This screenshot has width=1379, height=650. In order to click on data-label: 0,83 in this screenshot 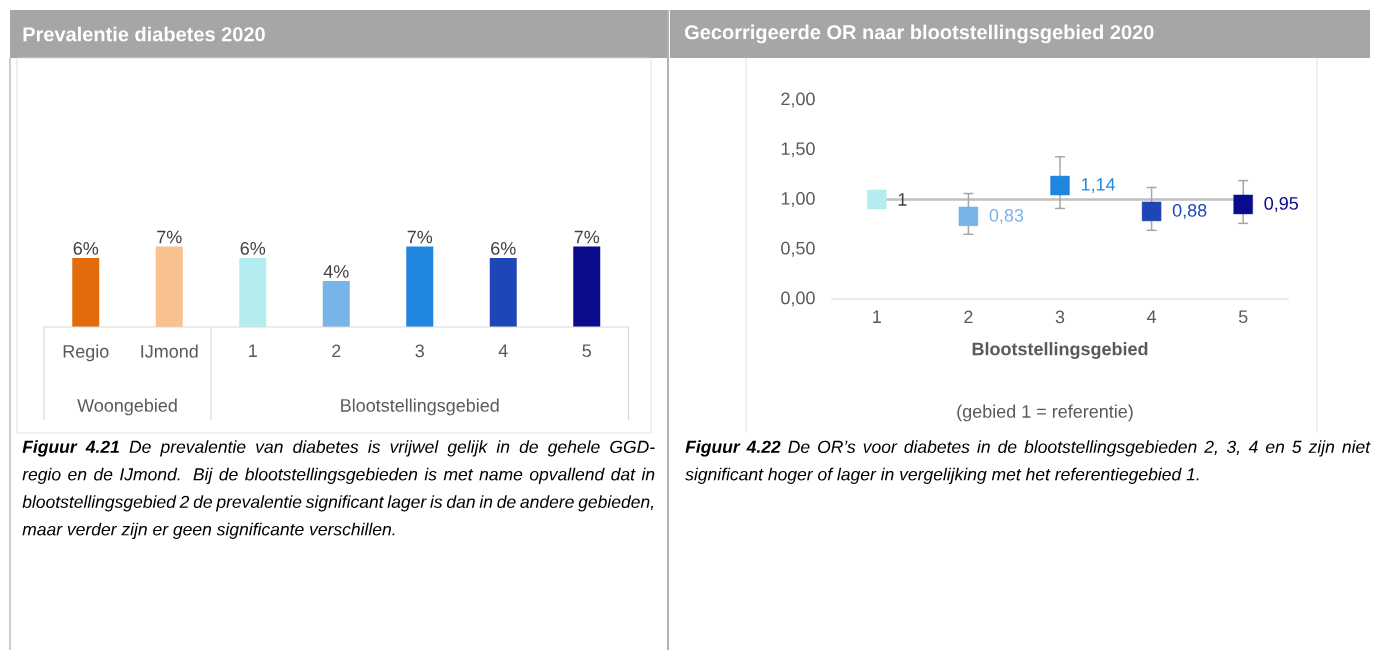, I will do `click(1006, 216)`.